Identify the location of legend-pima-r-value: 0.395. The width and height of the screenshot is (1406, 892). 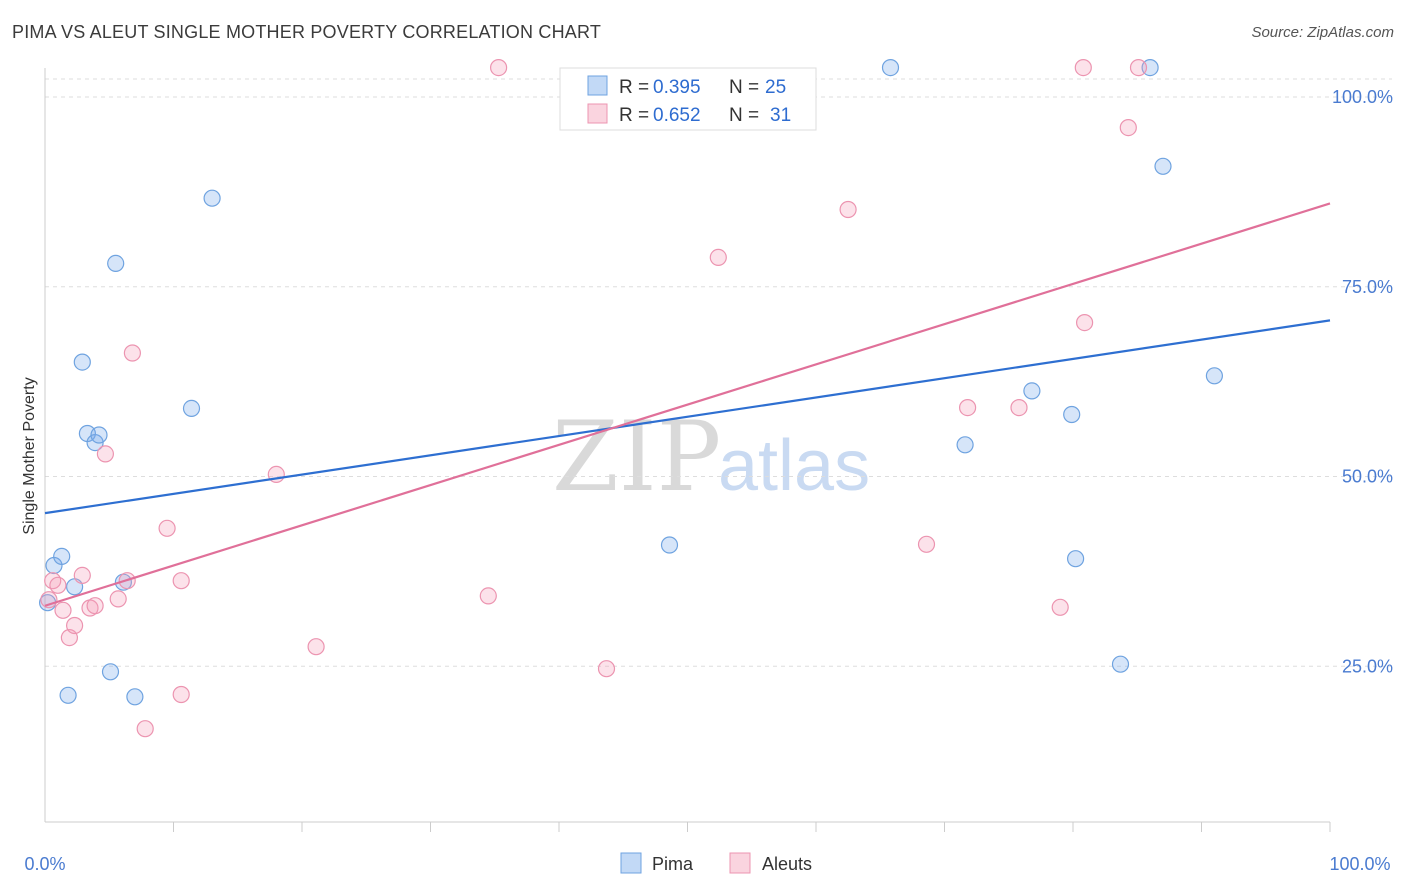
(677, 87).